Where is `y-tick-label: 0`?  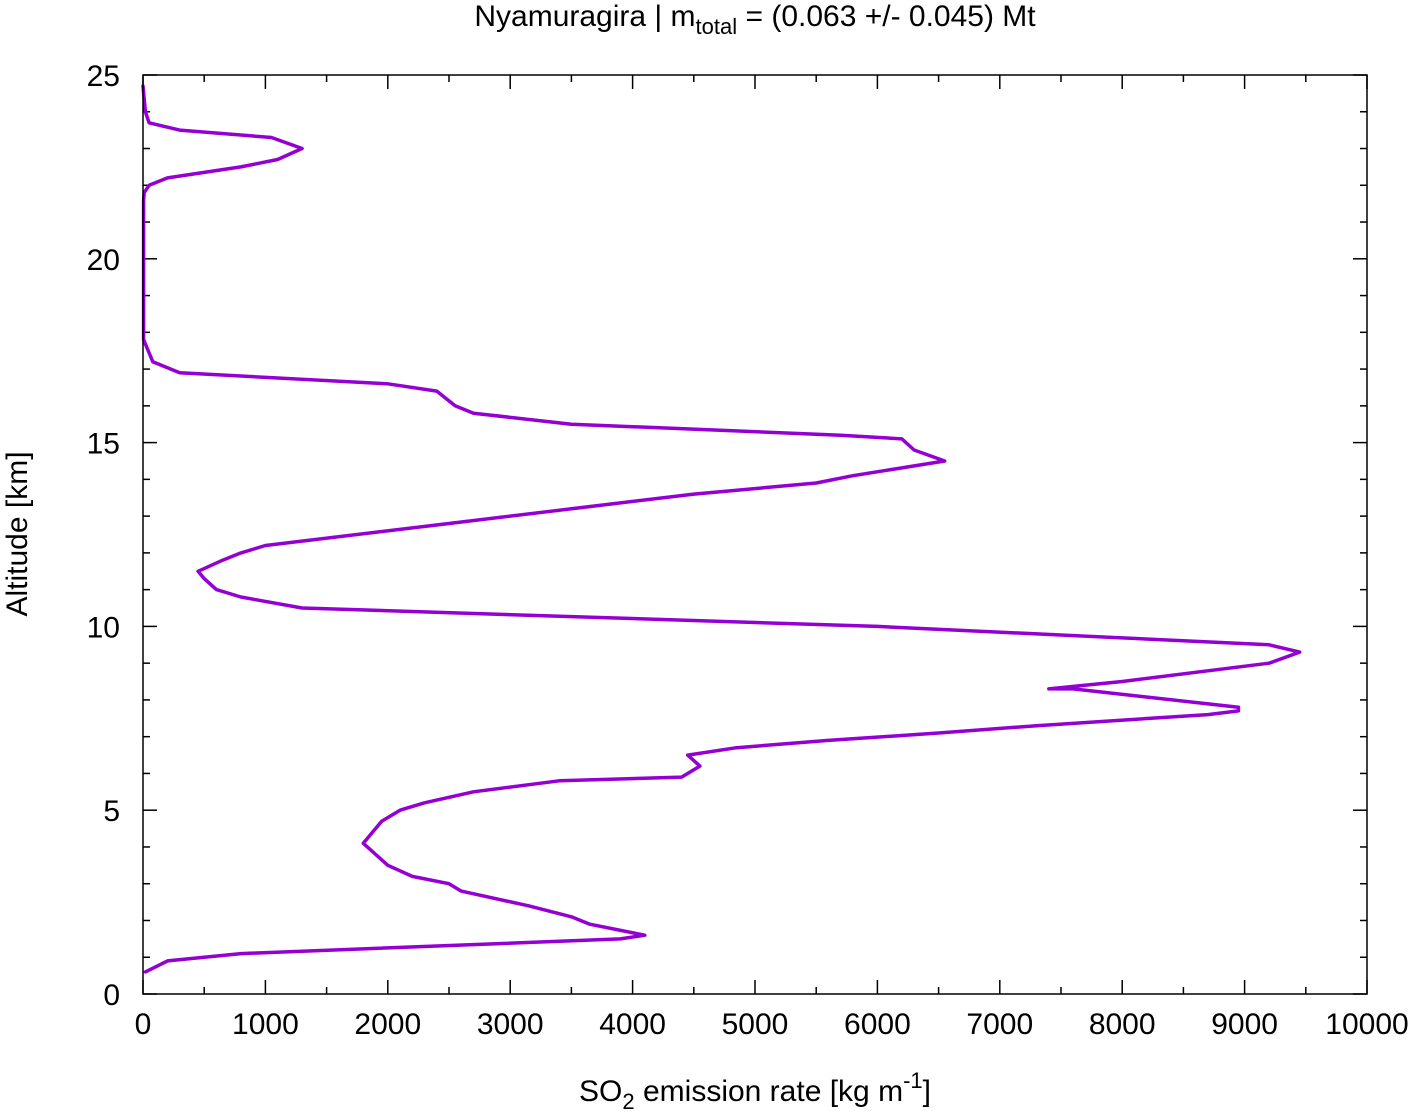 y-tick-label: 0 is located at coordinates (111, 995).